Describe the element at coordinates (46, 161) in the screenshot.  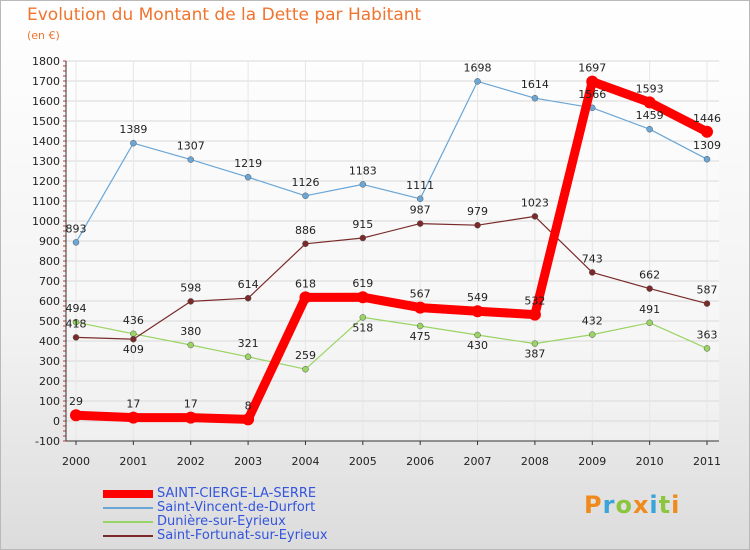
I see `y-tick-label: 1300` at that location.